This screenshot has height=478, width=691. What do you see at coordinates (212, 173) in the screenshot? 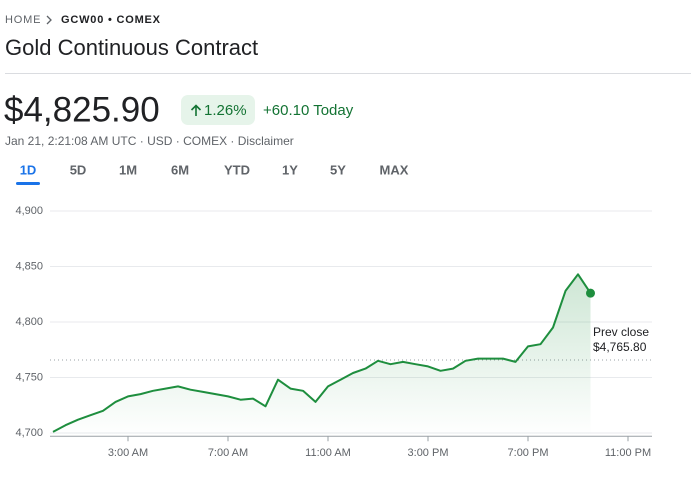
I see `range-tabs: 1D 5D 1M 6M YTD 1Y 5Y MAX` at bounding box center [212, 173].